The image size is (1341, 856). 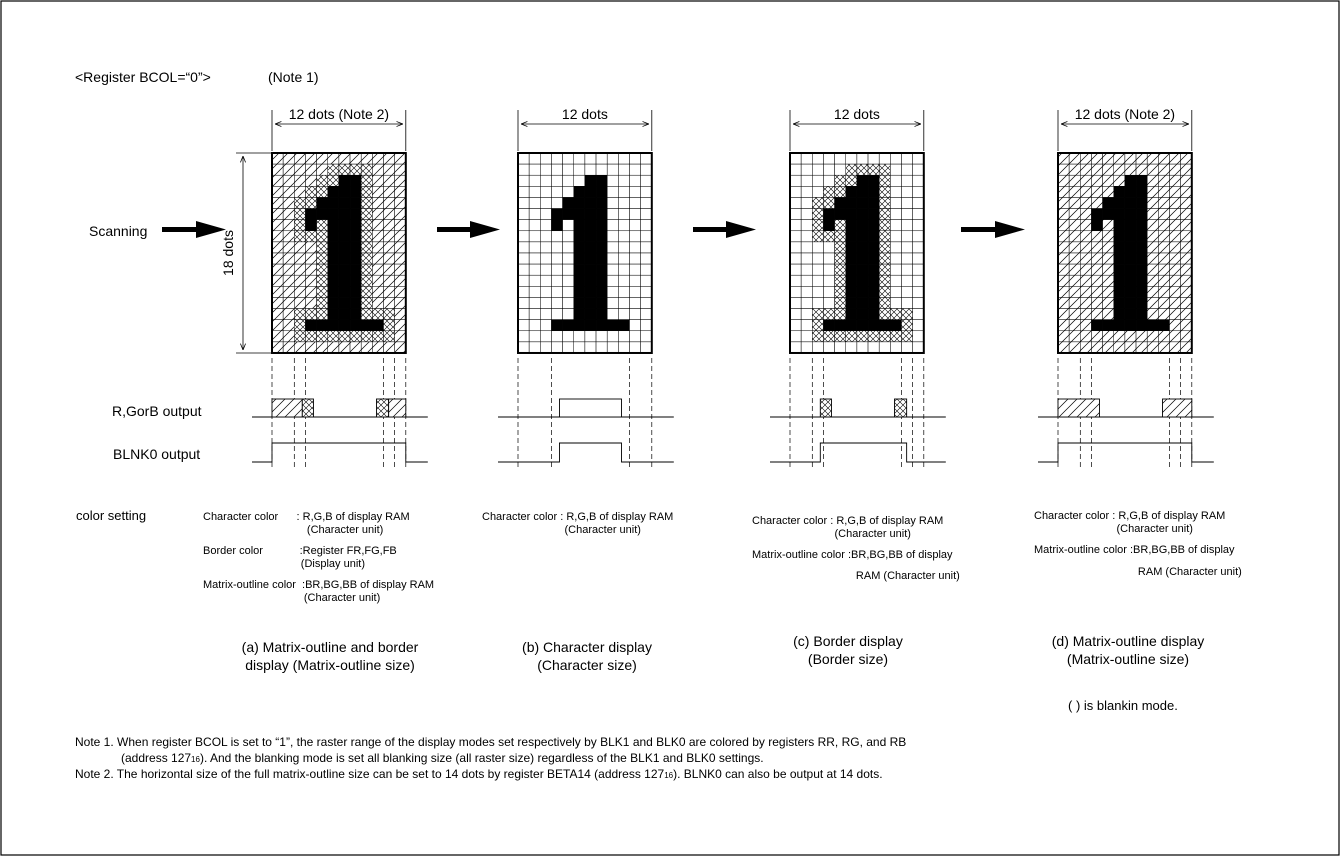 I want to click on rgb-output-waveform, so click(x=1126, y=408).